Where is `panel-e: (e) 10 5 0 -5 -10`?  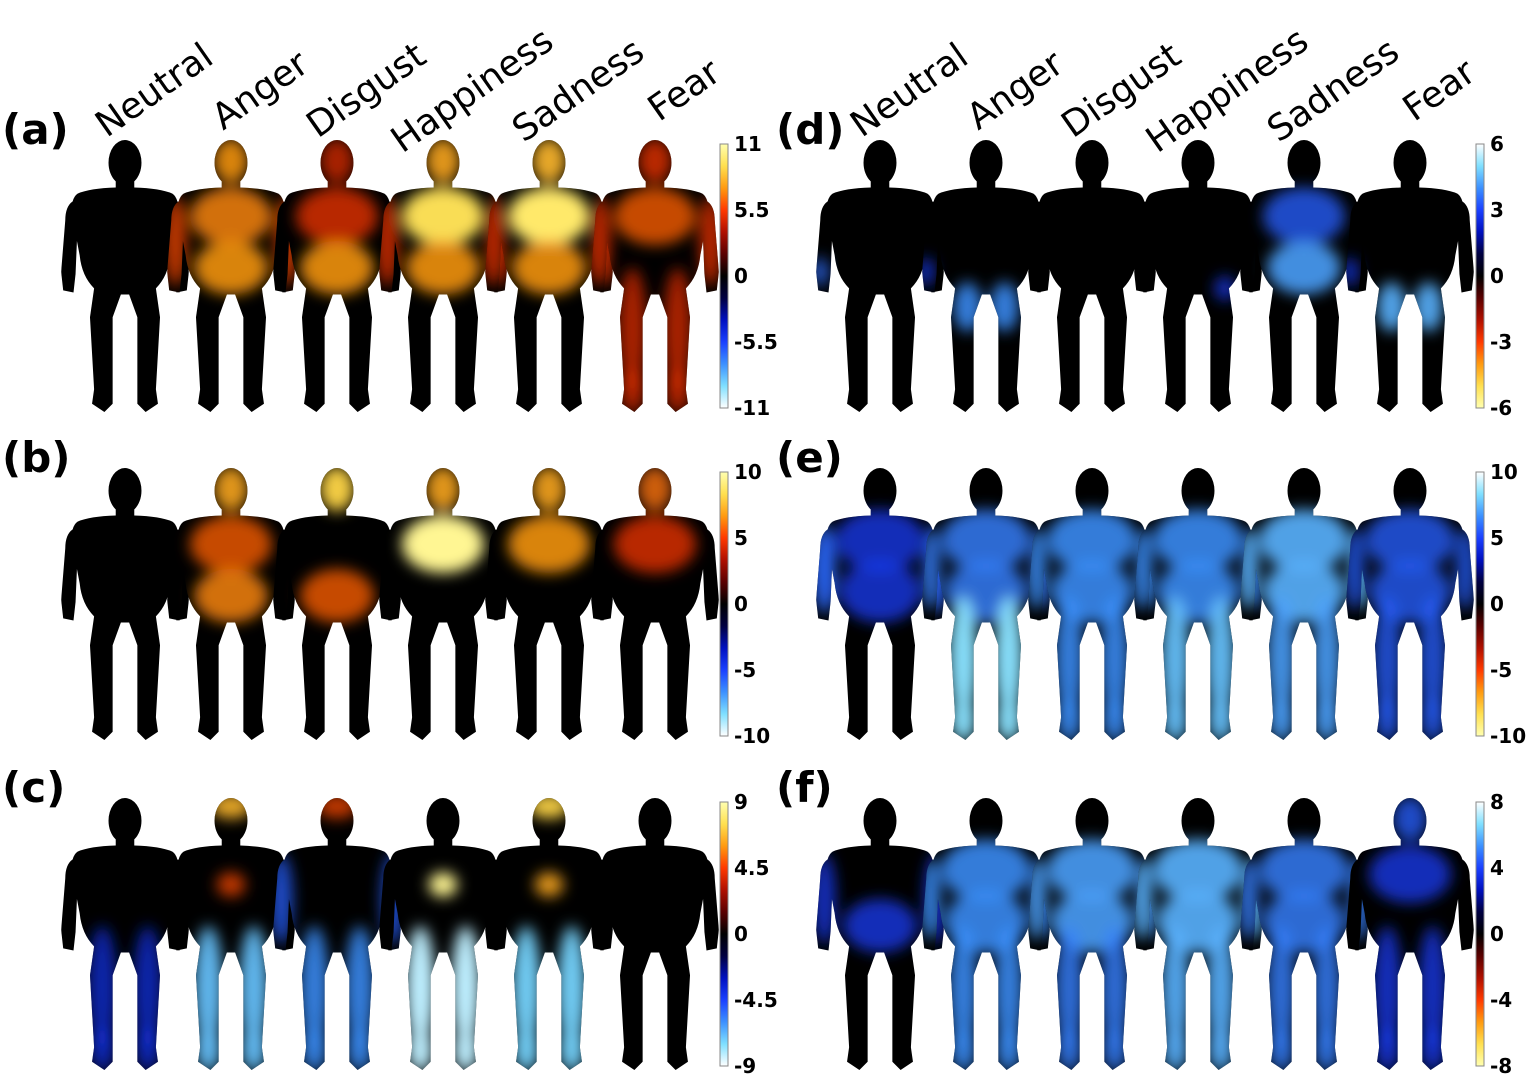 panel-e: (e) 10 5 0 -5 -10 is located at coordinates (1151, 590).